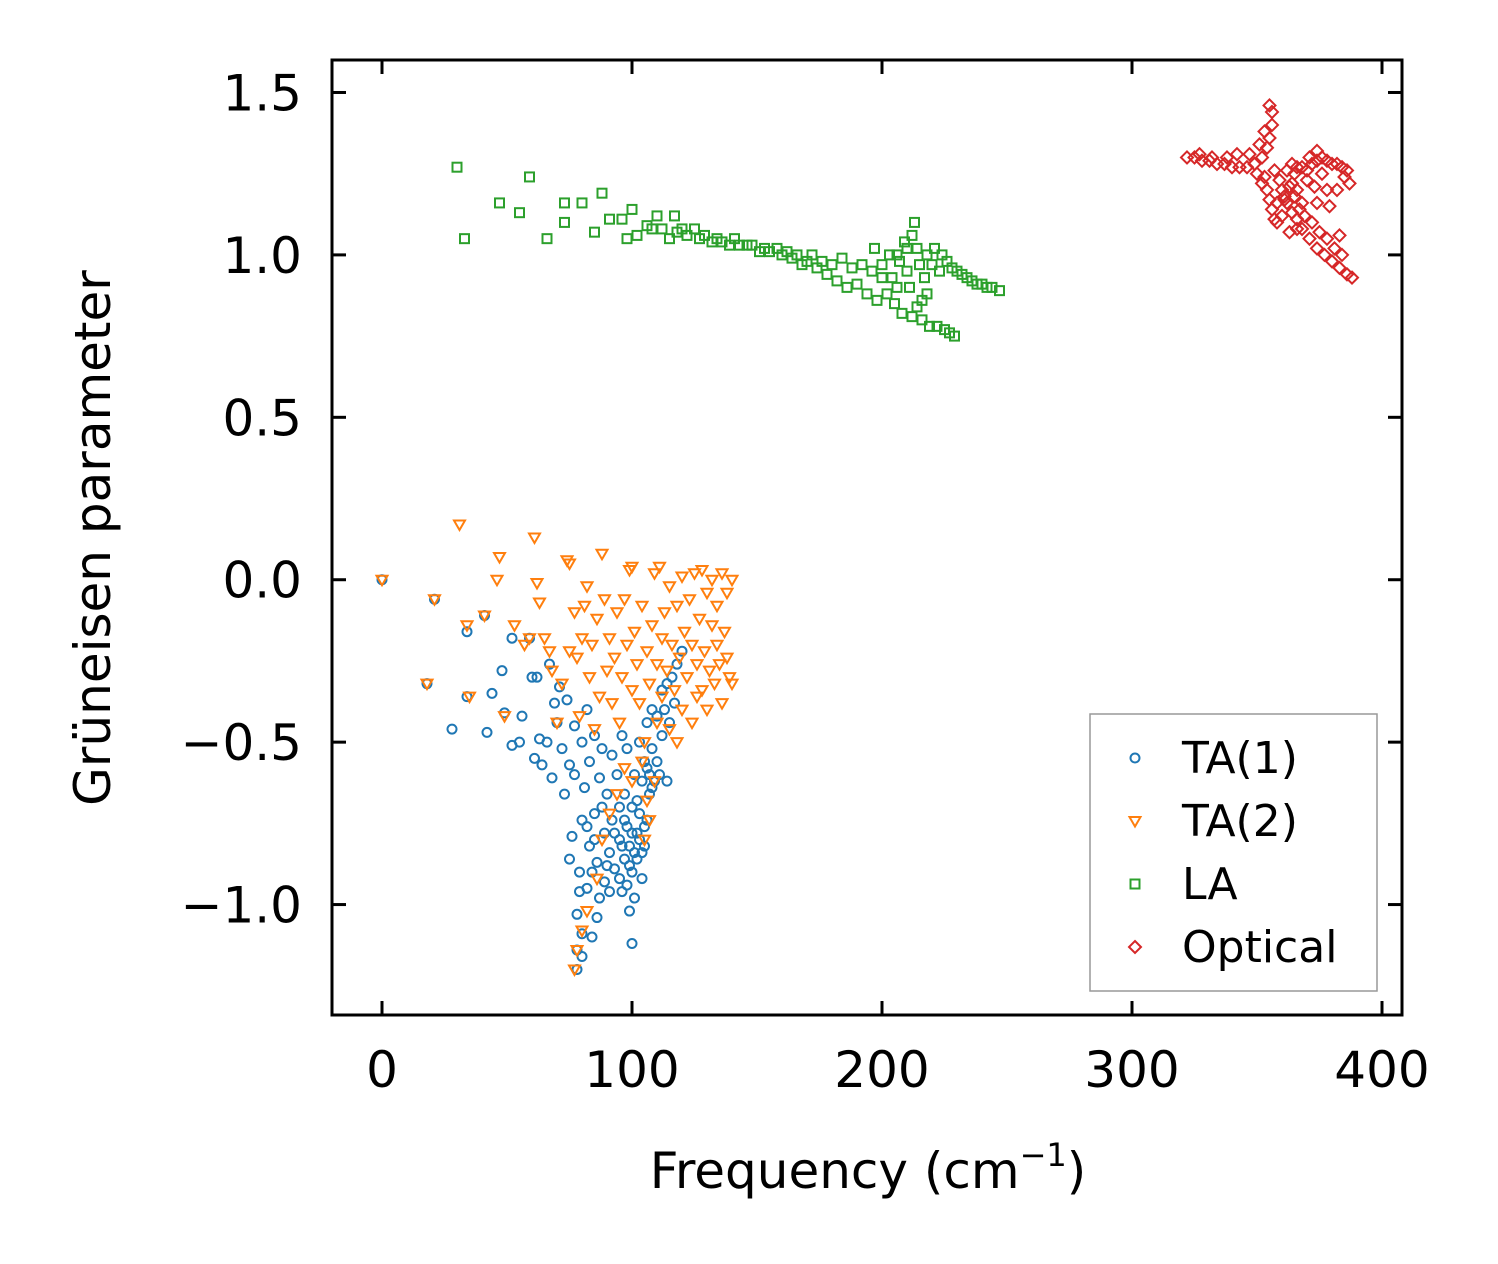  I want to click on legend-label: Optical, so click(1259, 947).